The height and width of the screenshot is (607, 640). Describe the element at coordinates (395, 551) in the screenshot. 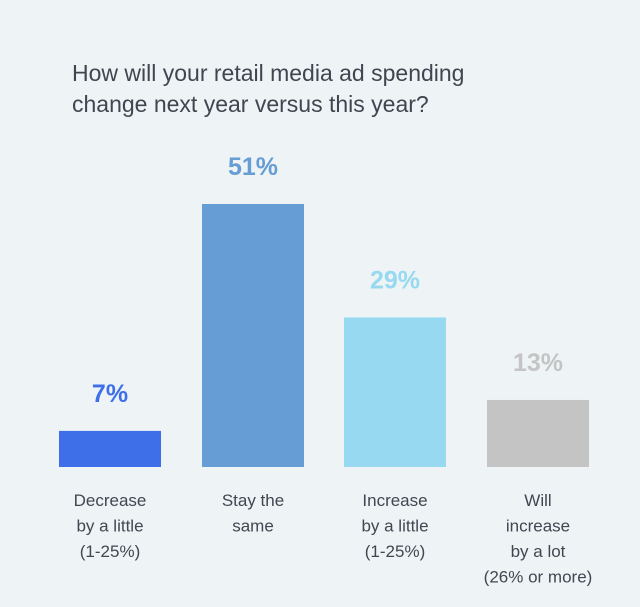

I see `category-label-2-line-2: (1-25%)` at that location.